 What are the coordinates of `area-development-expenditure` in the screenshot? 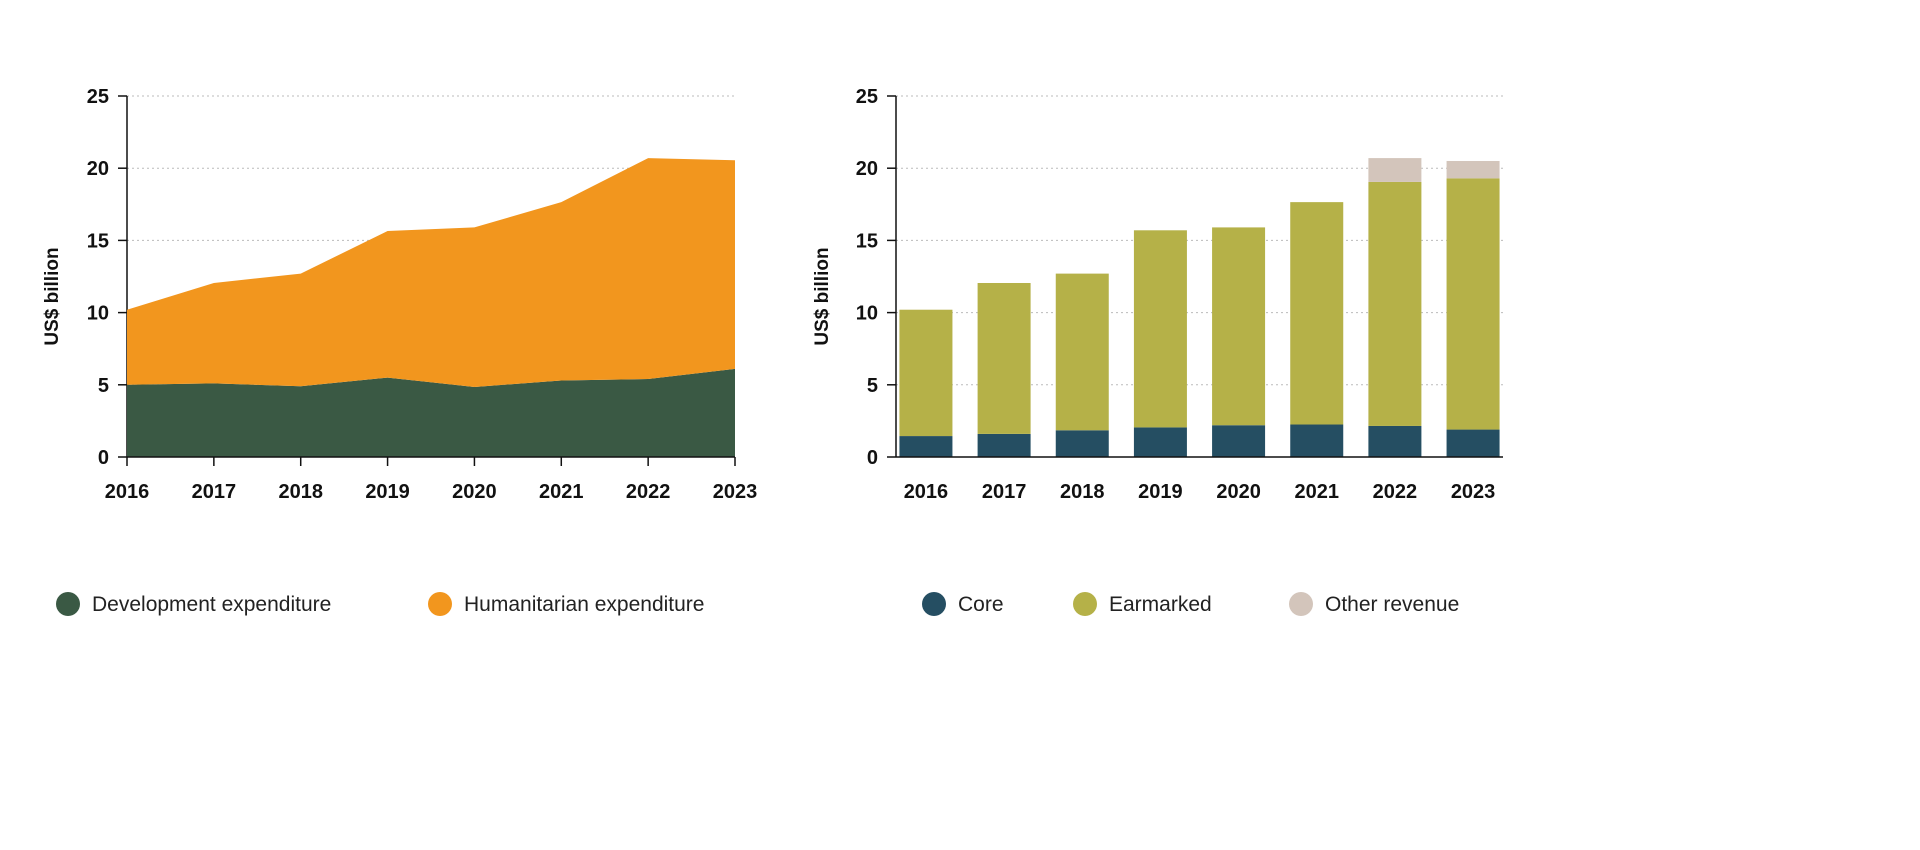 It's located at (431, 412).